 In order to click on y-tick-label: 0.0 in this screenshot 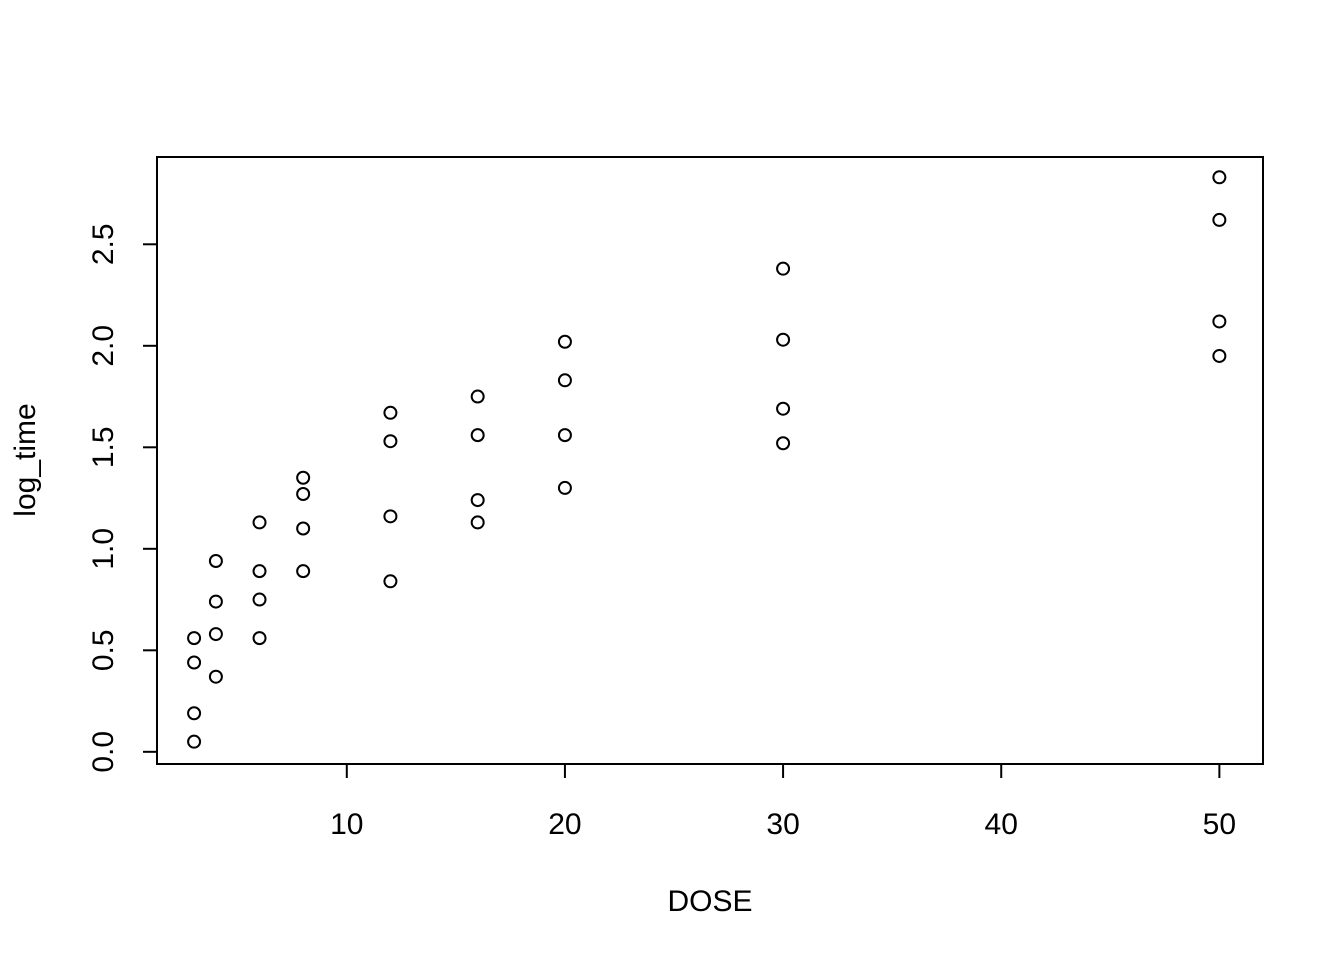, I will do `click(103, 752)`.